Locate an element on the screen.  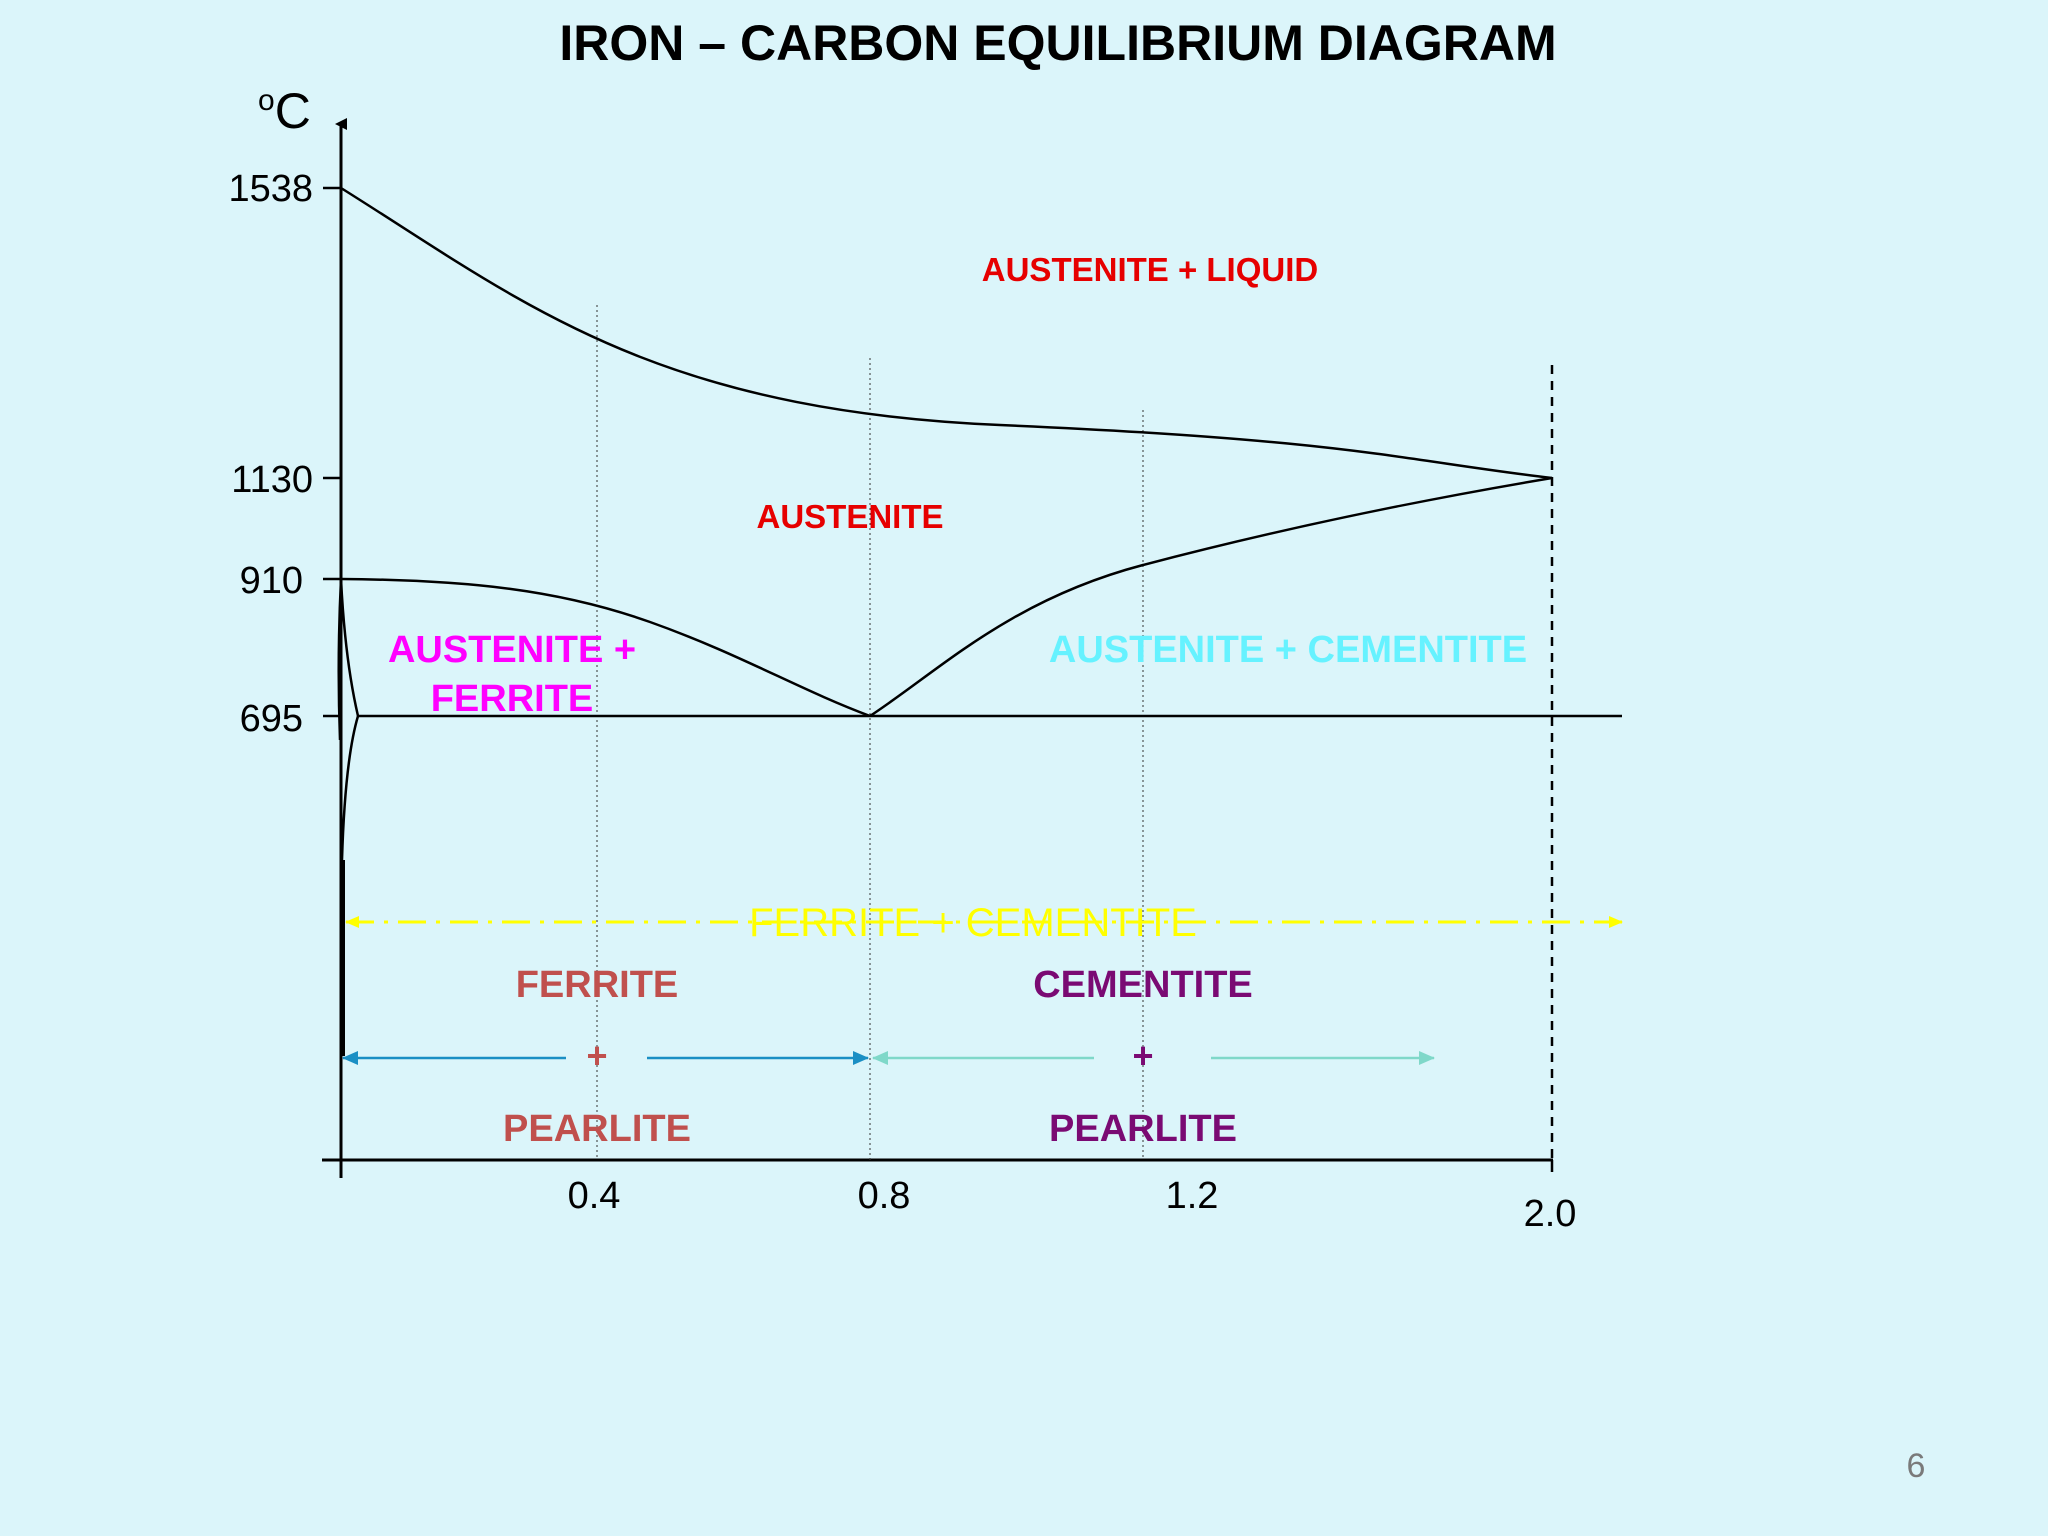
label-ferrite-pearlite: PEARLITE is located at coordinates (597, 1129).